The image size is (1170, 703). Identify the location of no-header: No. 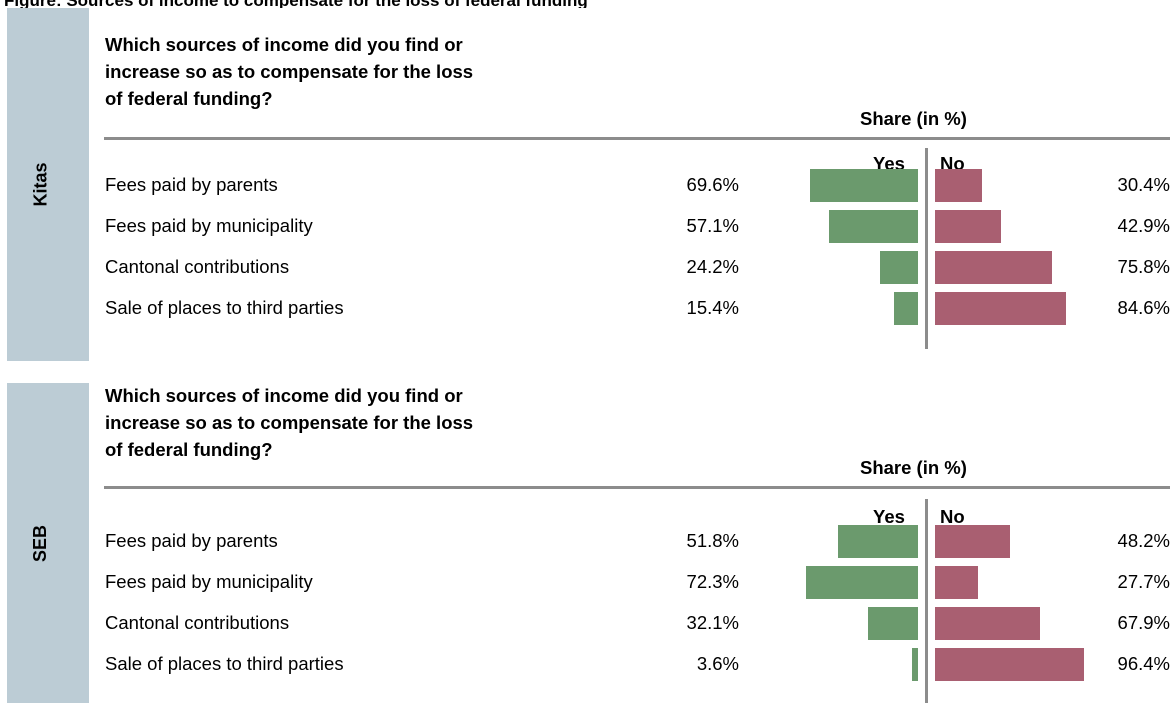
(952, 516).